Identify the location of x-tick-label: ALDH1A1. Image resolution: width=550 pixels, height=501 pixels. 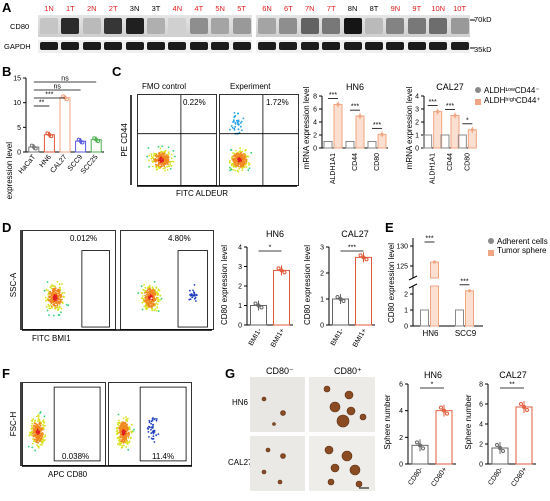
(433, 168).